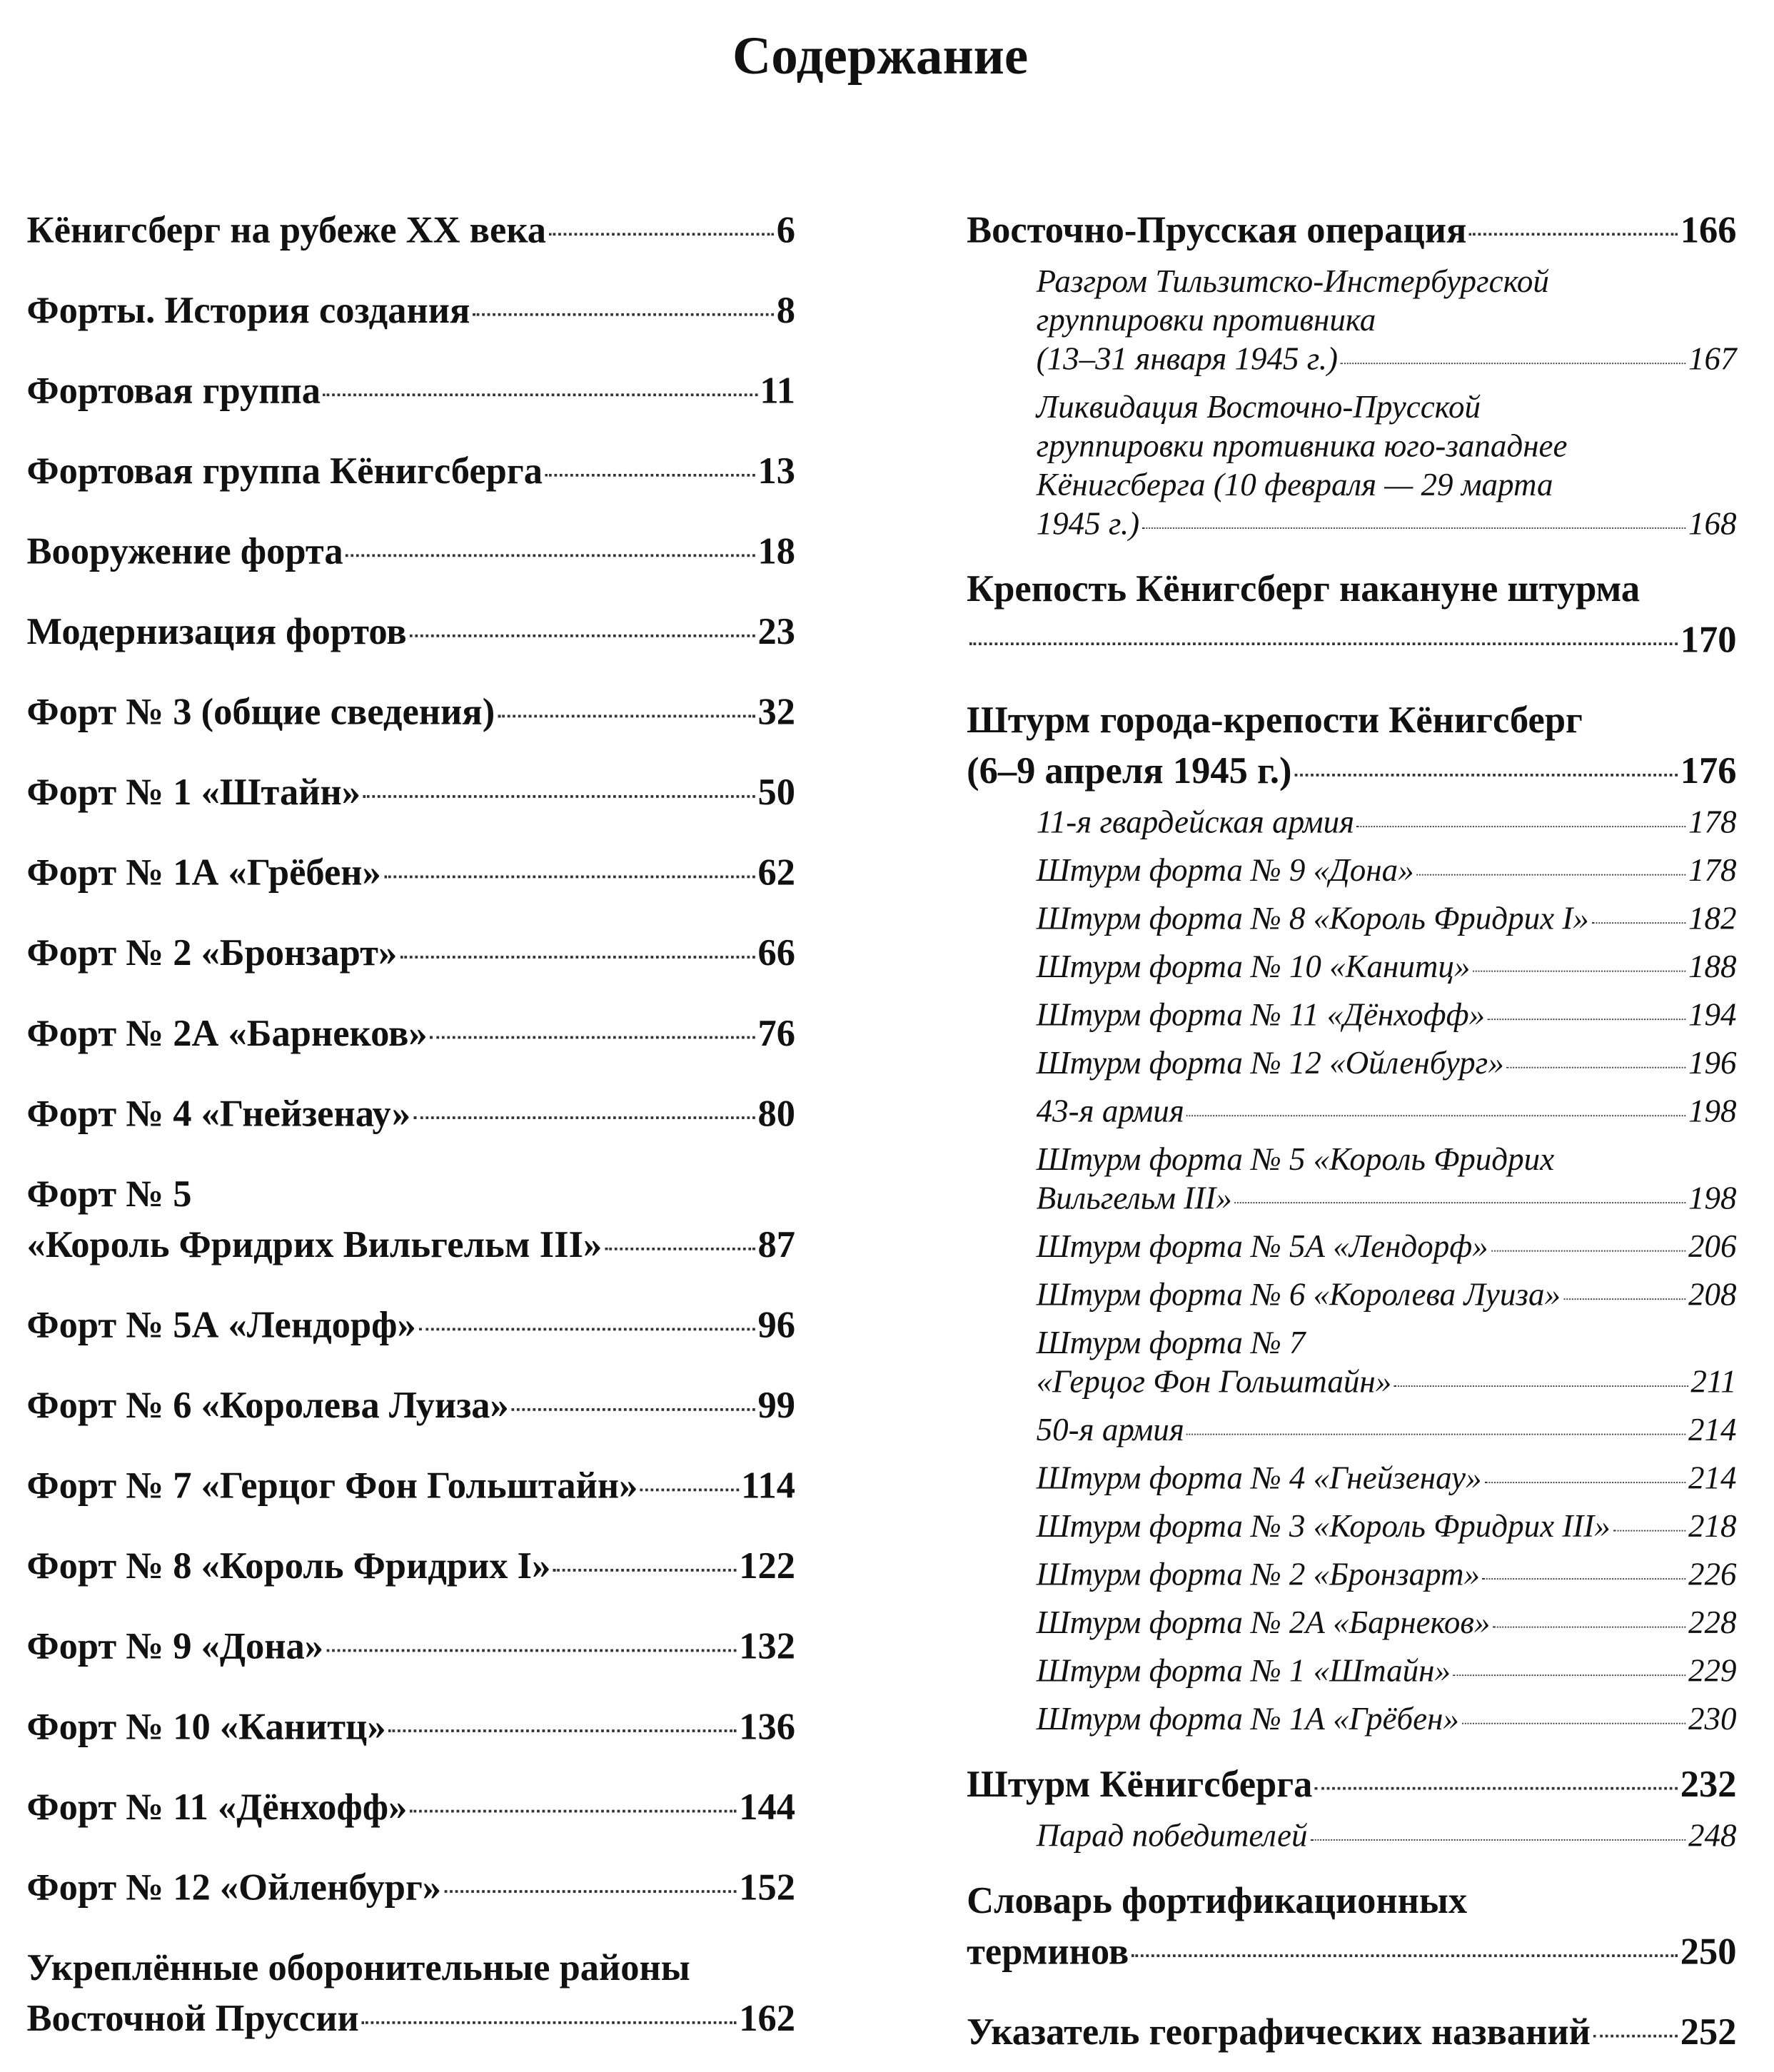 Image resolution: width=1774 pixels, height=2072 pixels. What do you see at coordinates (1712, 1064) in the screenshot?
I see `toc-page-number: 196` at bounding box center [1712, 1064].